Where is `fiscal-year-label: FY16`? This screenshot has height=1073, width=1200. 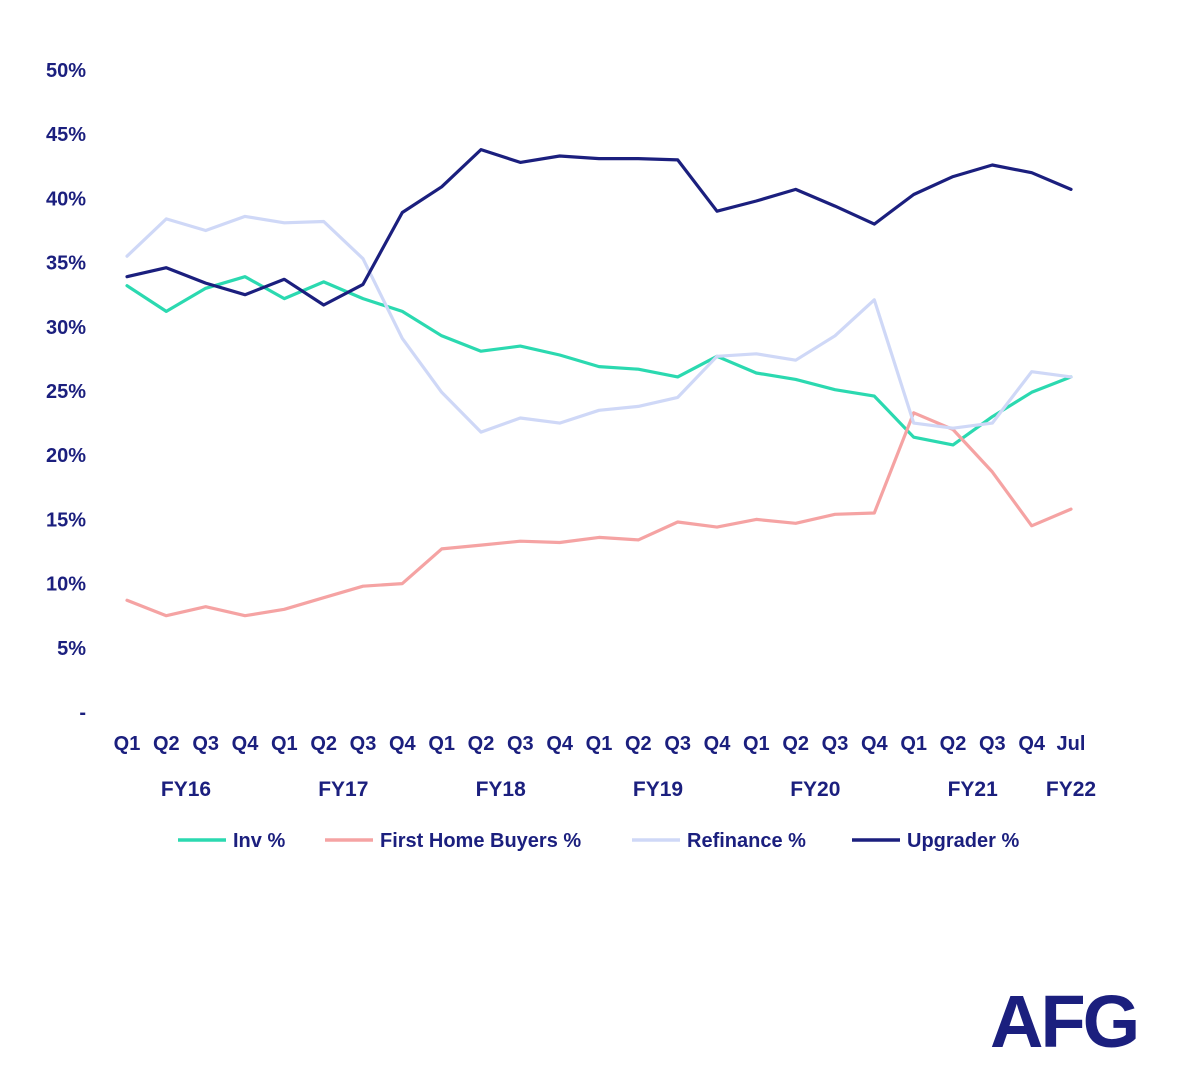
fiscal-year-label: FY16 is located at coordinates (186, 789).